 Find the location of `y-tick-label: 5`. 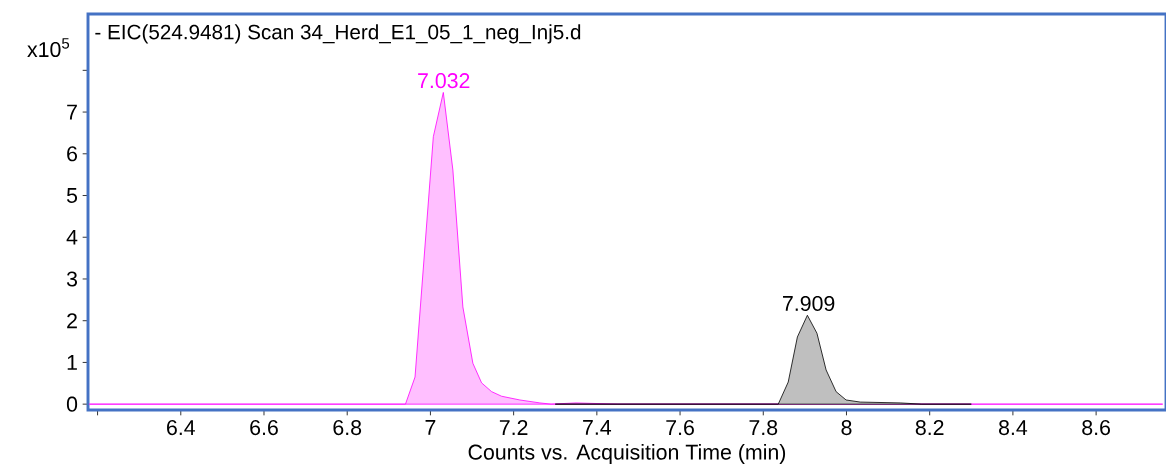

y-tick-label: 5 is located at coordinates (72, 195).